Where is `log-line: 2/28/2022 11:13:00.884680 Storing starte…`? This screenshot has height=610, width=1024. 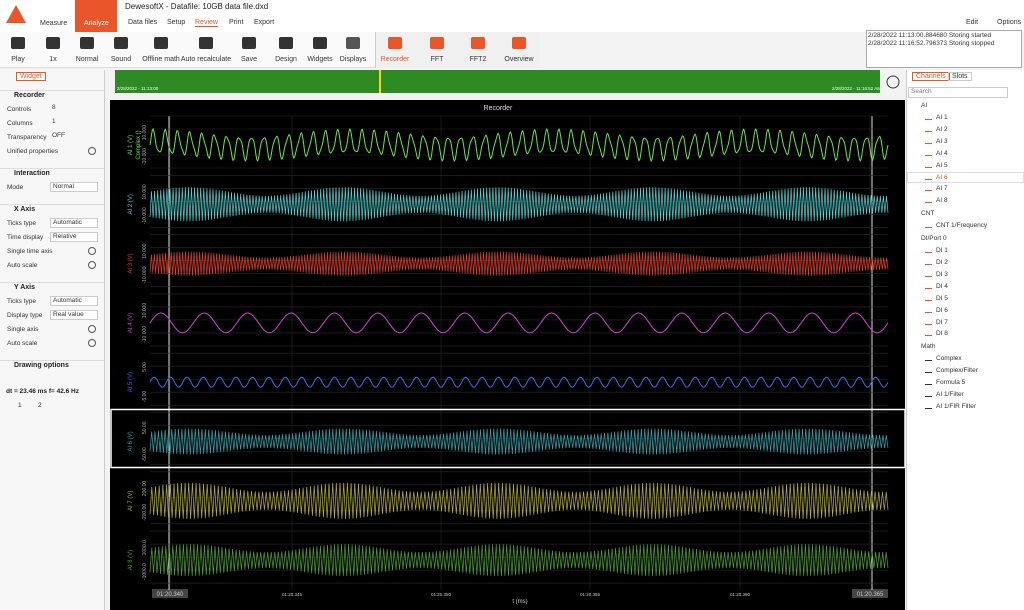
log-line: 2/28/2022 11:13:00.884680 Storing starte… is located at coordinates (930, 35).